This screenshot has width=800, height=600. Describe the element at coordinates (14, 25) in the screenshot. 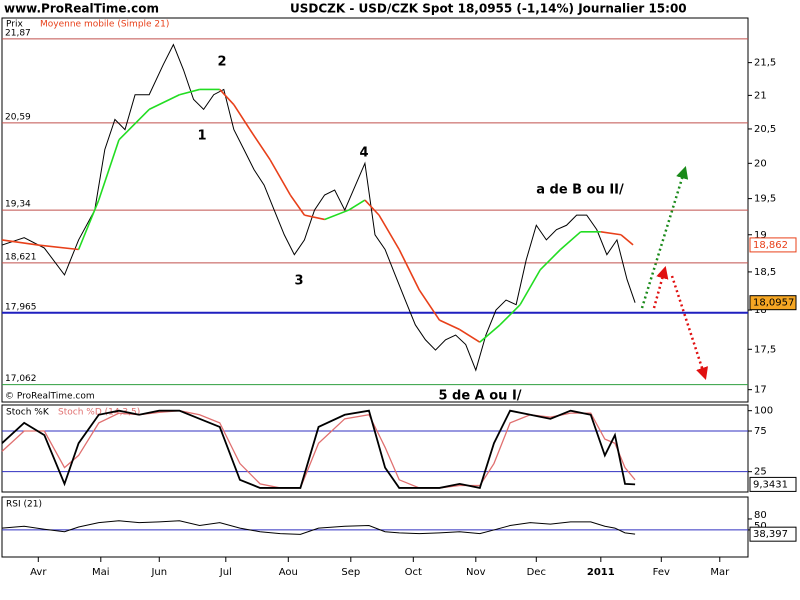

I see `price-label: Prix` at that location.